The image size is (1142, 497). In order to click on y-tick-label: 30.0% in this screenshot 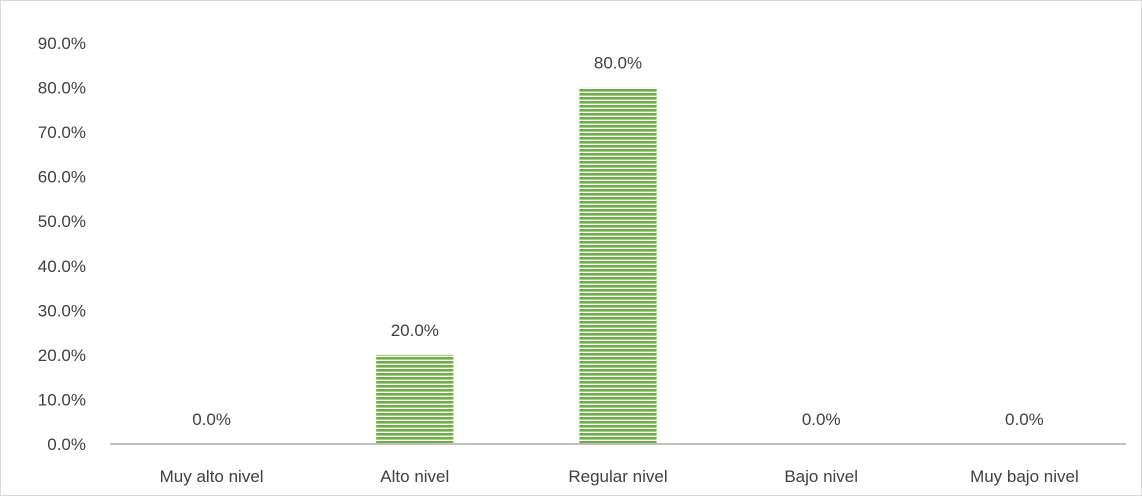, I will do `click(62, 310)`.